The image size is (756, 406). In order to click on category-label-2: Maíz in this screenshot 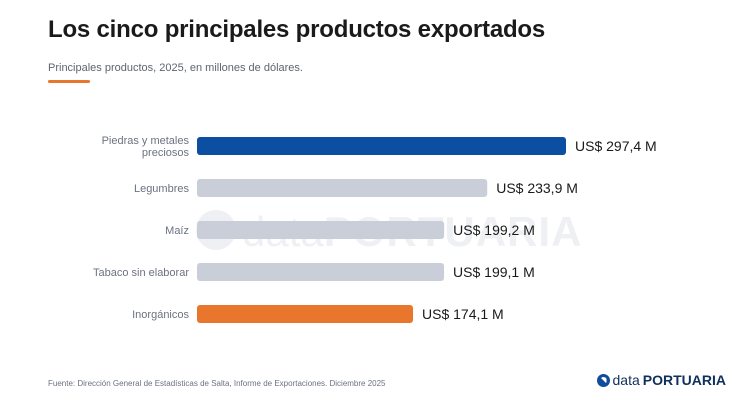, I will do `click(177, 231)`.